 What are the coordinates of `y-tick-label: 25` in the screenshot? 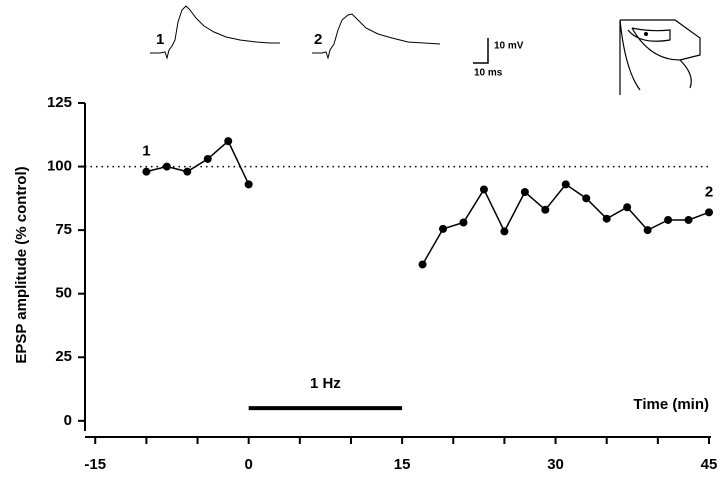 It's located at (63, 356).